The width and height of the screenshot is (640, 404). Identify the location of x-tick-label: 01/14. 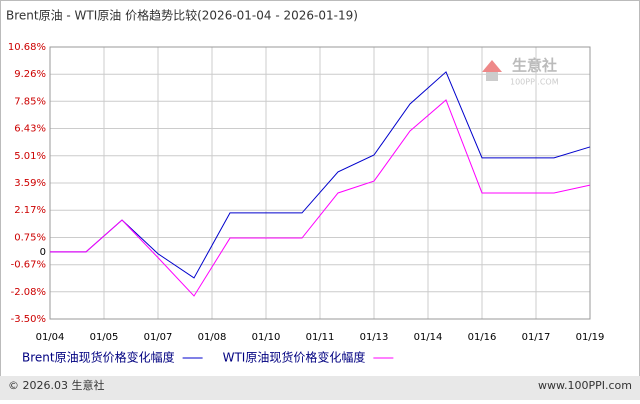
(428, 337).